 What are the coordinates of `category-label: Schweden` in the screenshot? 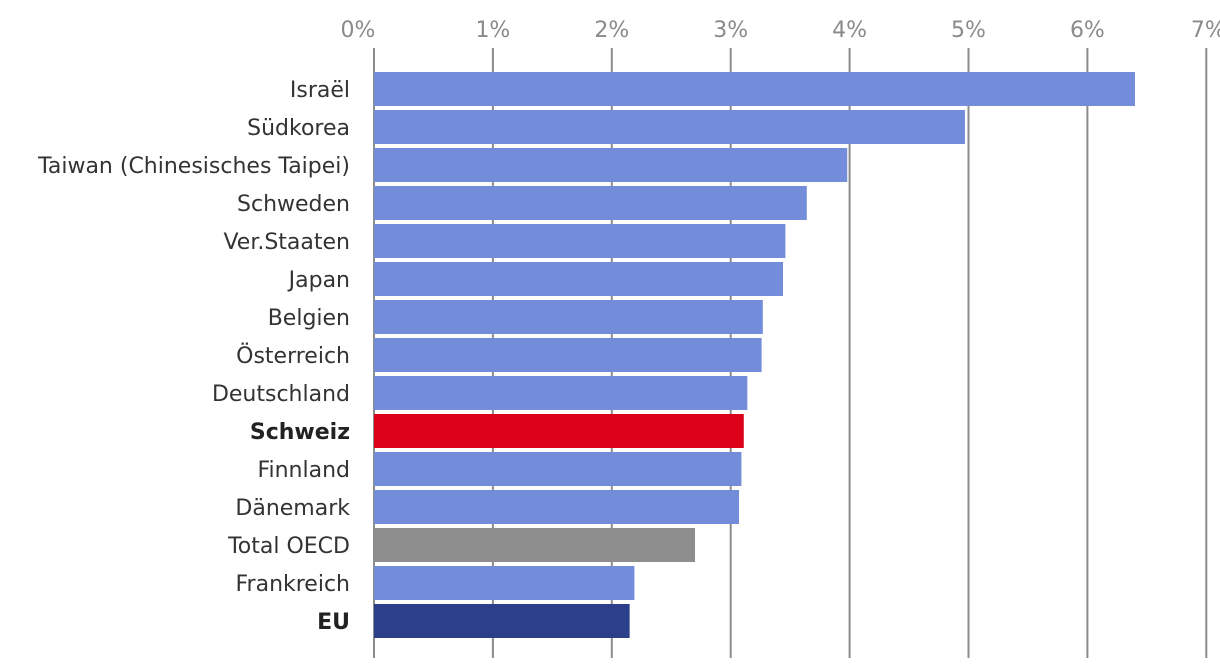 It's located at (293, 204).